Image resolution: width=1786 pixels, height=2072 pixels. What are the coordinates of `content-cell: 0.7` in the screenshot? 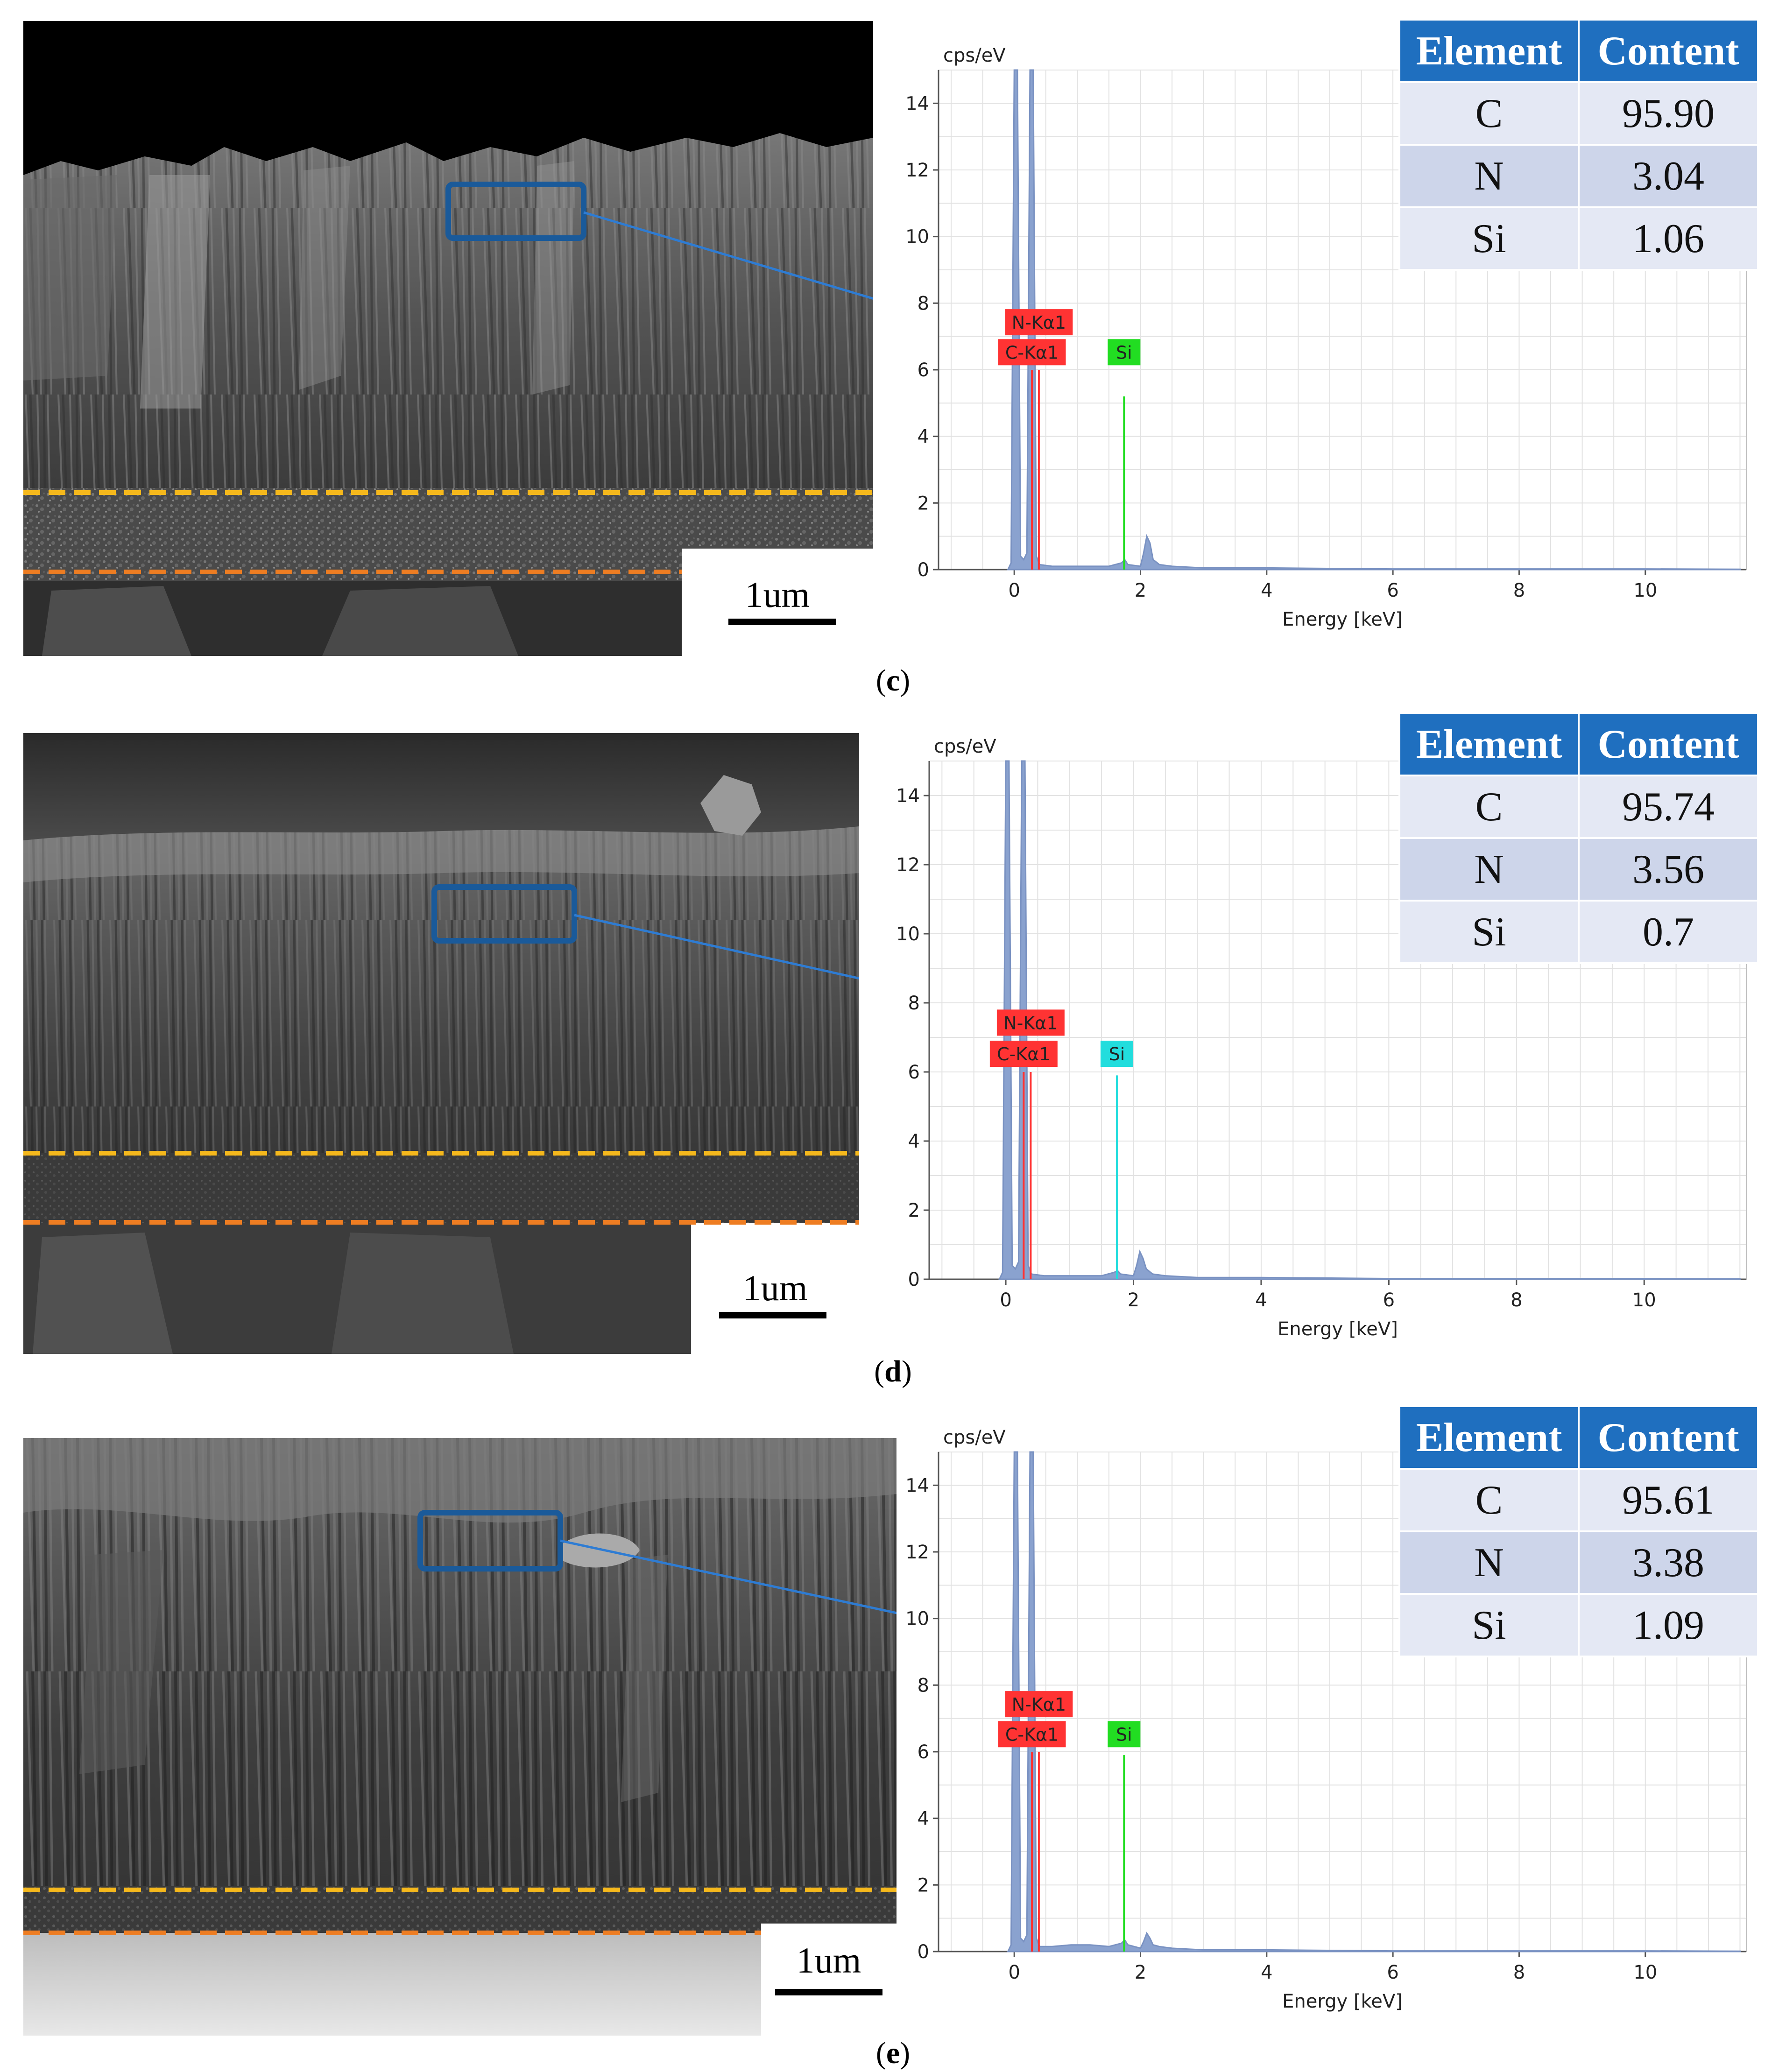 It's located at (1668, 932).